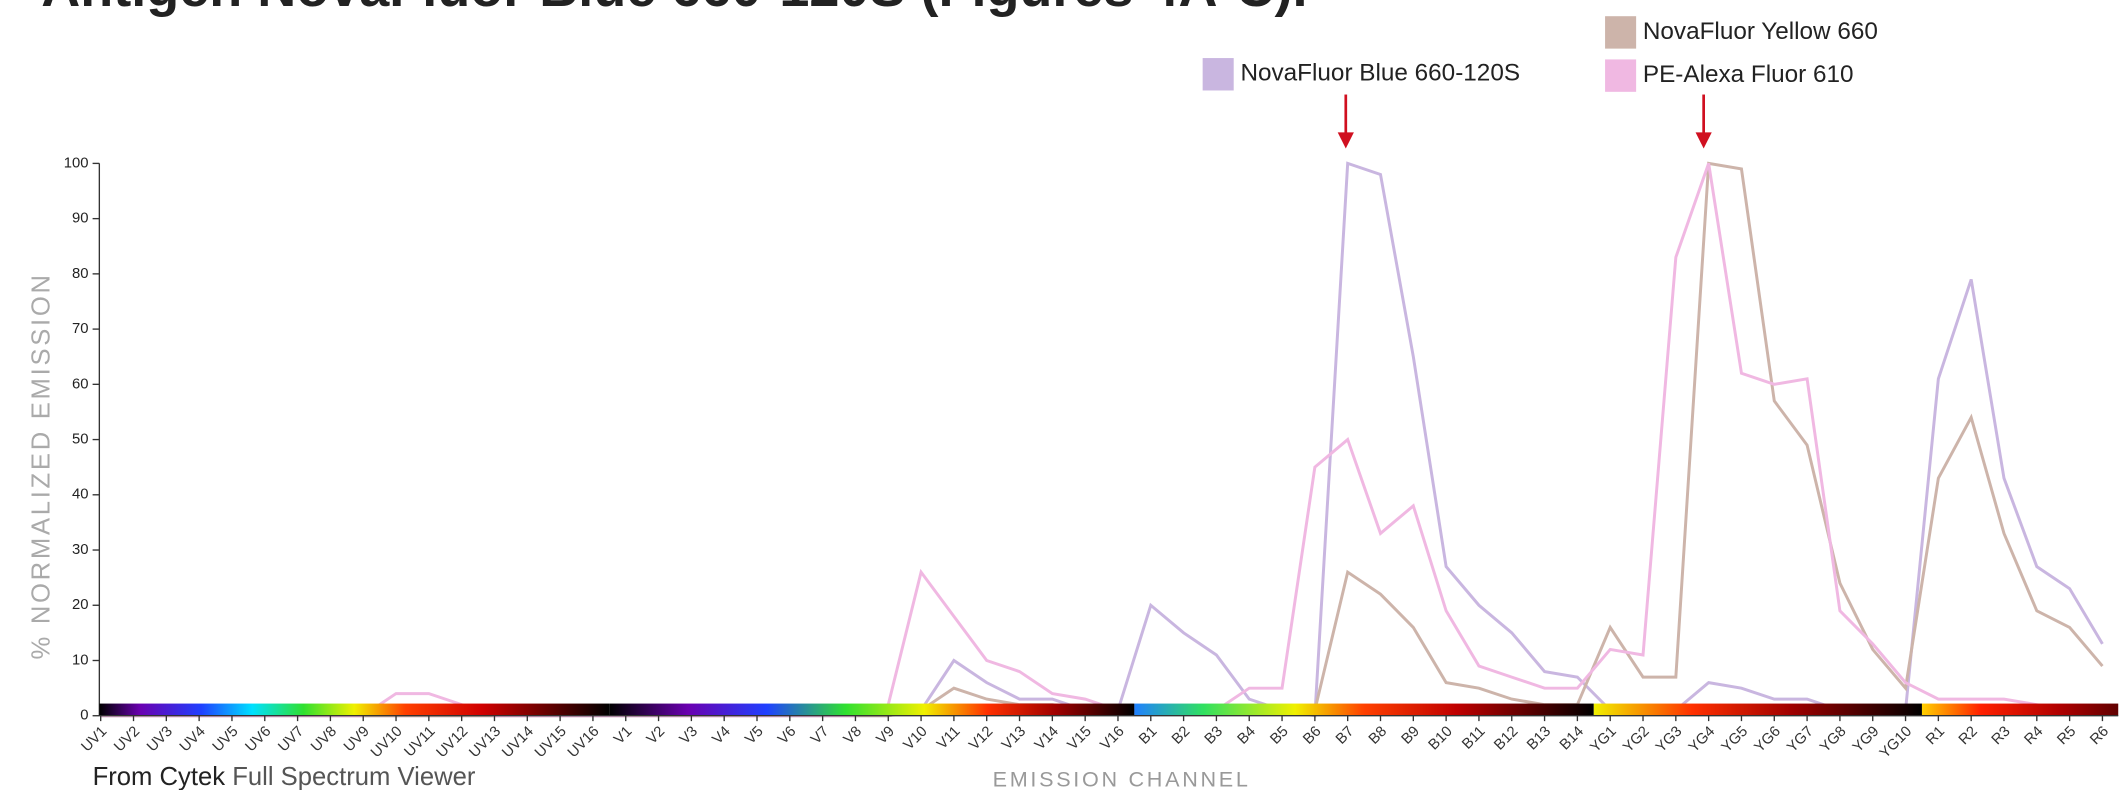  I want to click on x-tick-label: B14, so click(1572, 739).